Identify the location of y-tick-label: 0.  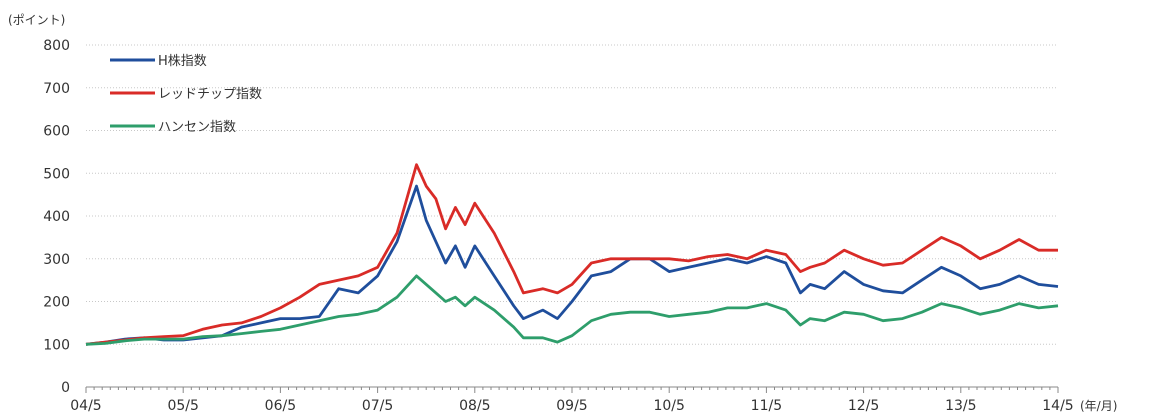
(65, 388).